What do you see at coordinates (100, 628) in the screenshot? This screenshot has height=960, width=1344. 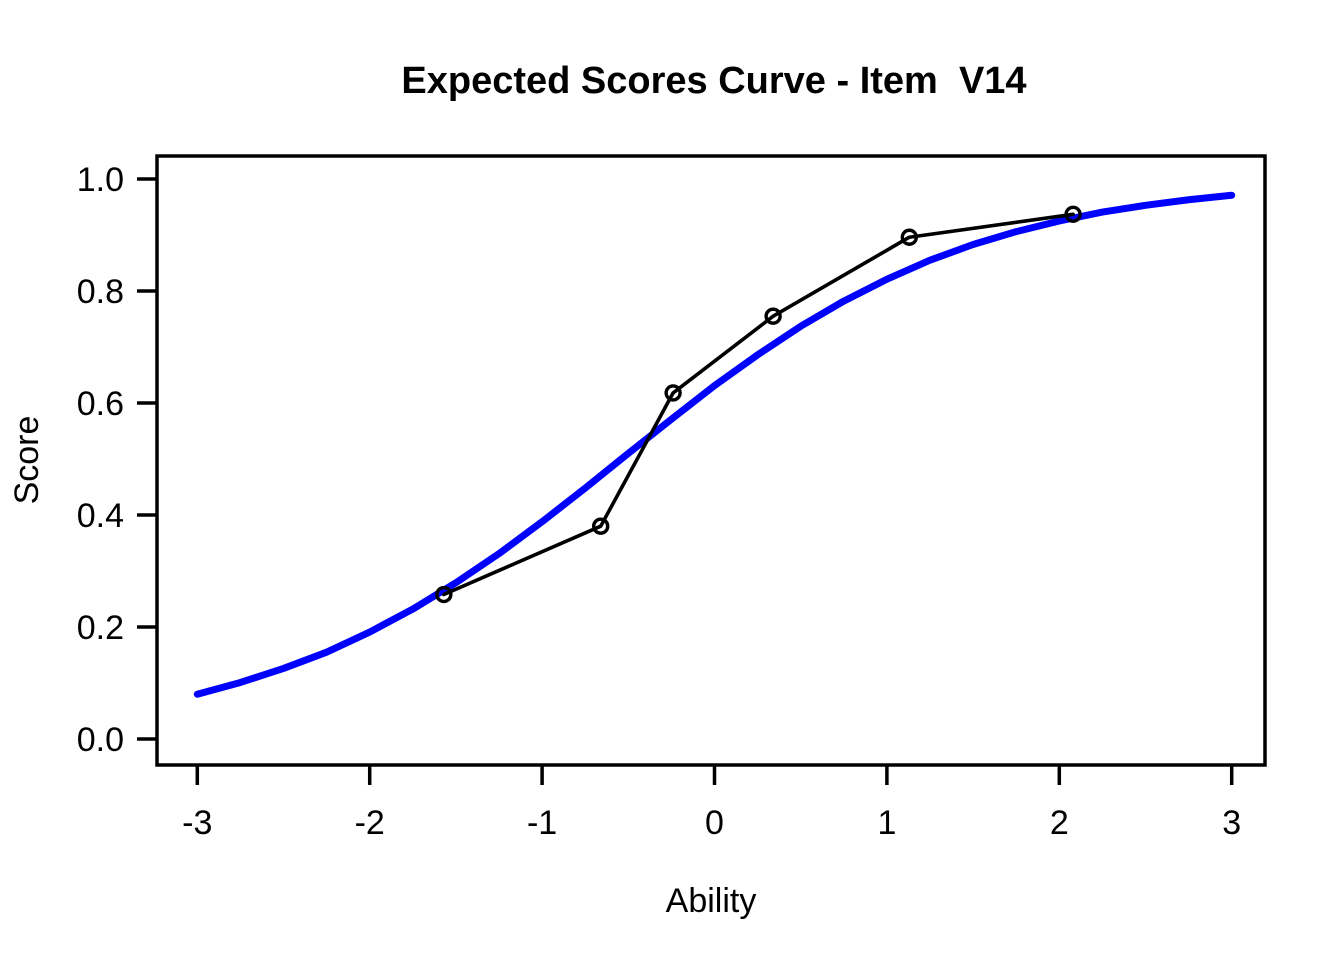 I see `y-tick-label: 0.2` at bounding box center [100, 628].